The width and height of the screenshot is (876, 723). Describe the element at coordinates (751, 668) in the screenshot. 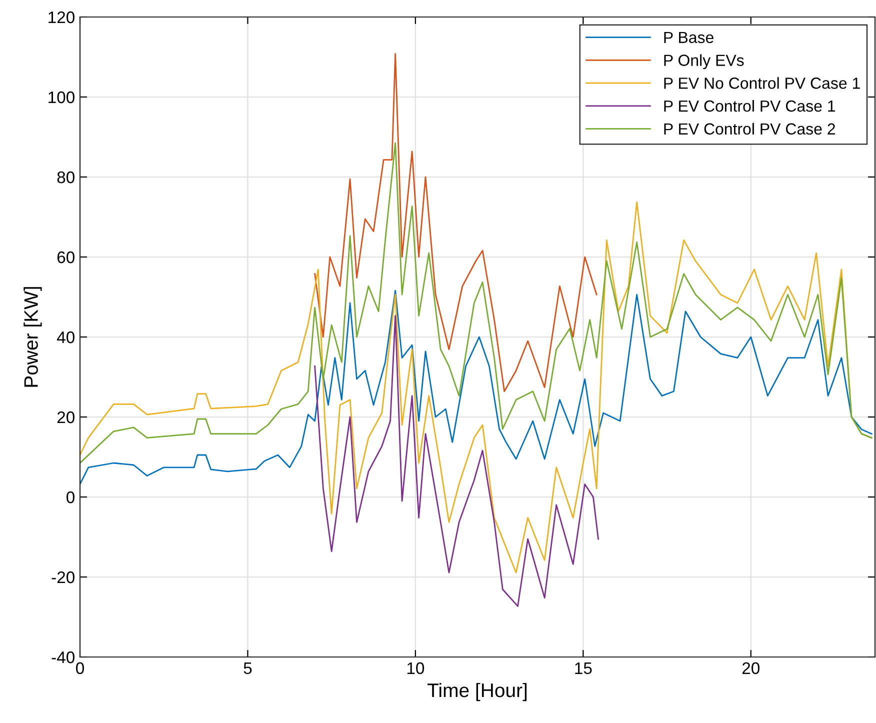

I see `x-tick-label: 20` at that location.